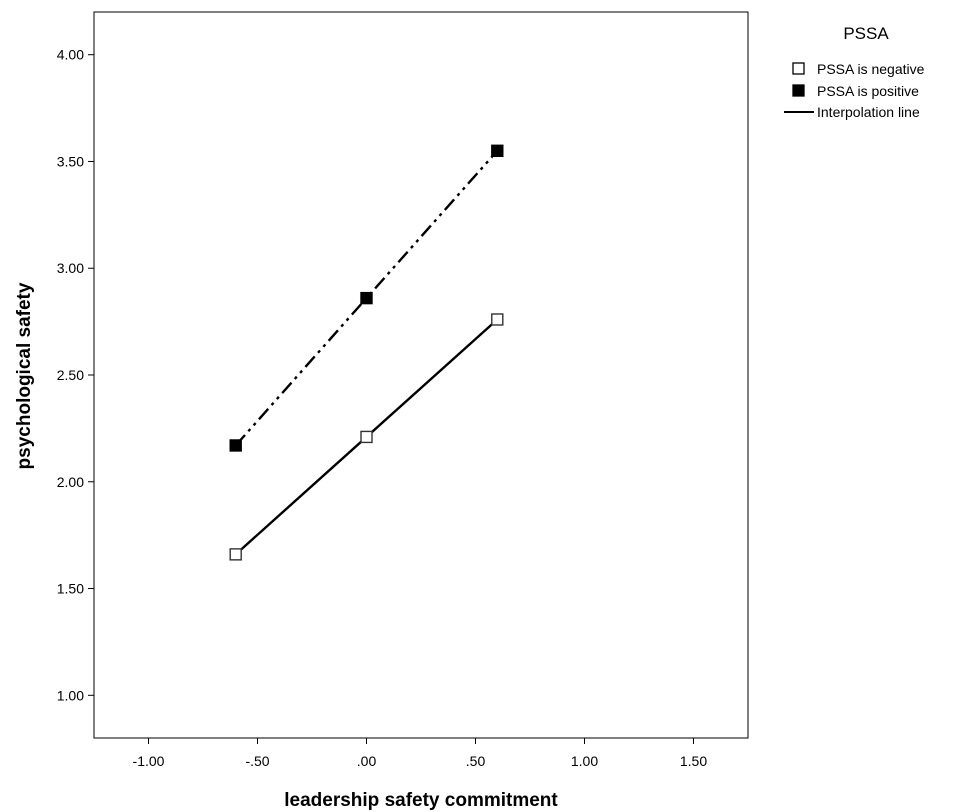 Image resolution: width=954 pixels, height=812 pixels. What do you see at coordinates (476, 761) in the screenshot?
I see `x-tick-label: .50` at bounding box center [476, 761].